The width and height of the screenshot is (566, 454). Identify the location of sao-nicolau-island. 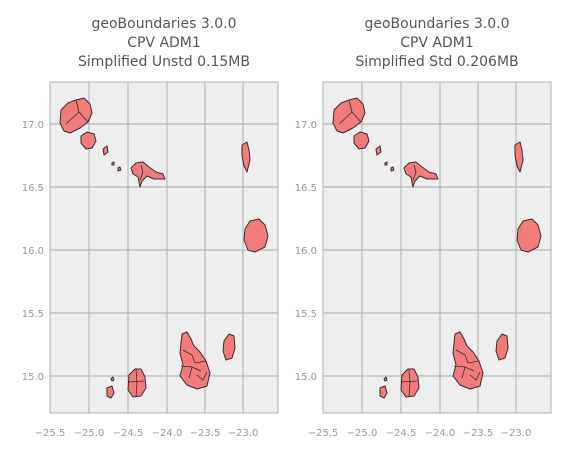
(148, 174).